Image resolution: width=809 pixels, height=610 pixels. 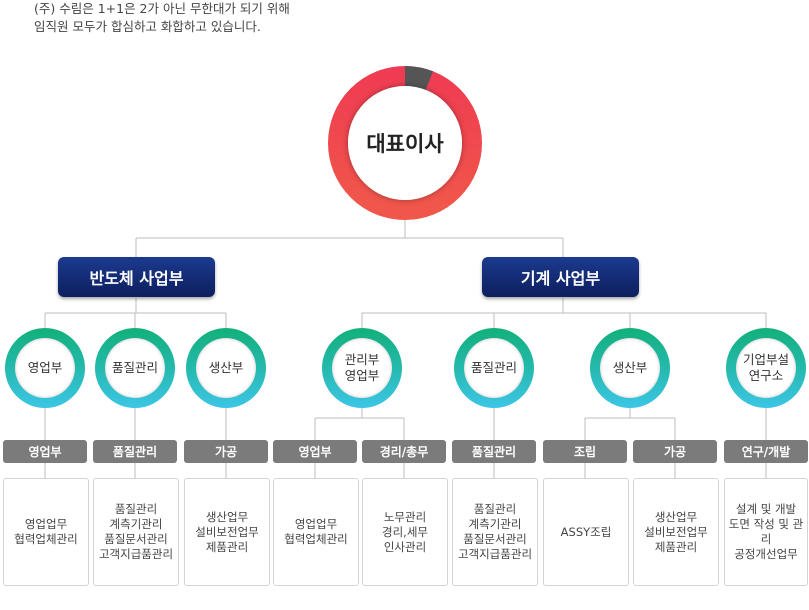 I want to click on dept-admin-label: 관리부 영업부, so click(x=362, y=368).